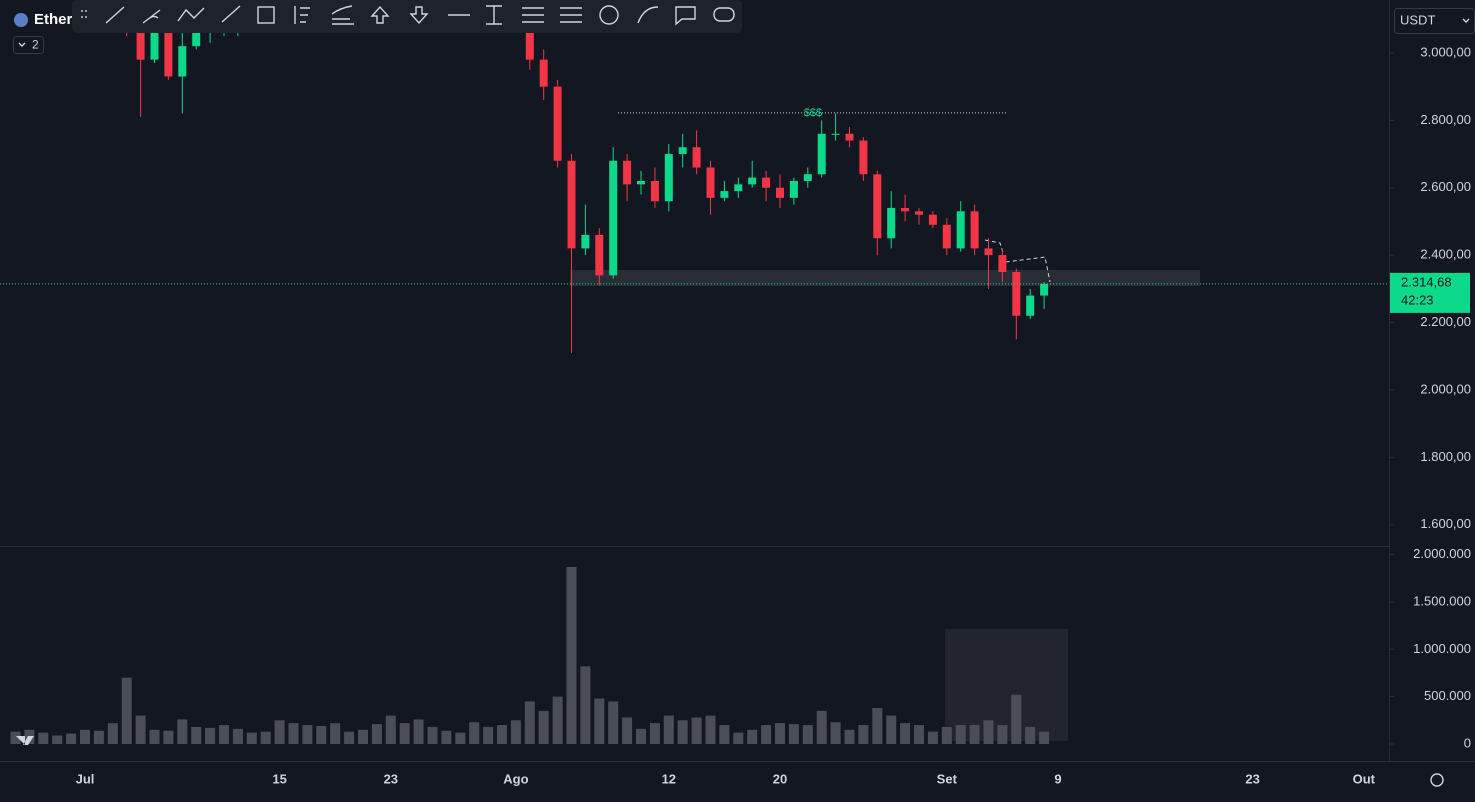 The width and height of the screenshot is (1475, 802). Describe the element at coordinates (191, 14) in the screenshot. I see `tool-path` at that location.